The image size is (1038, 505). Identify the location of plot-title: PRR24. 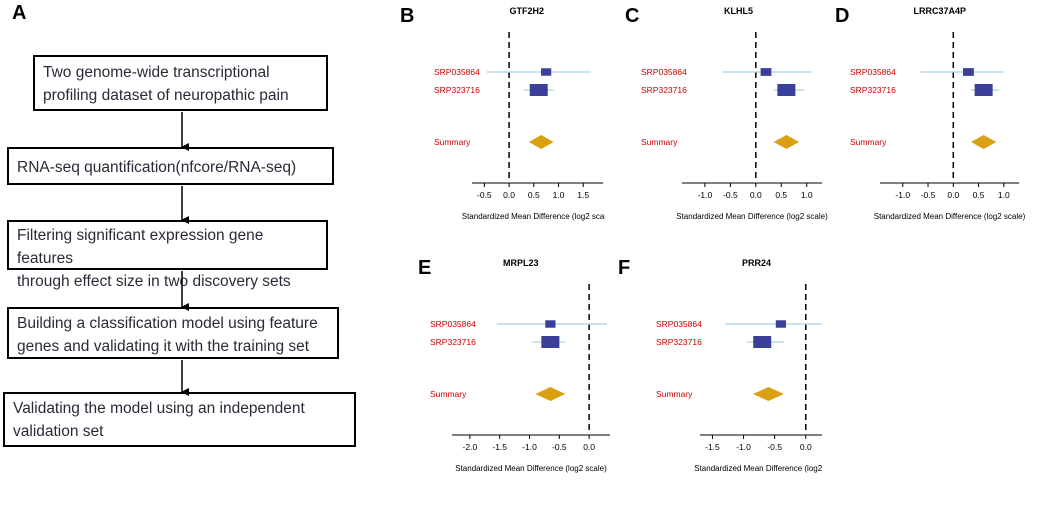
(756, 263).